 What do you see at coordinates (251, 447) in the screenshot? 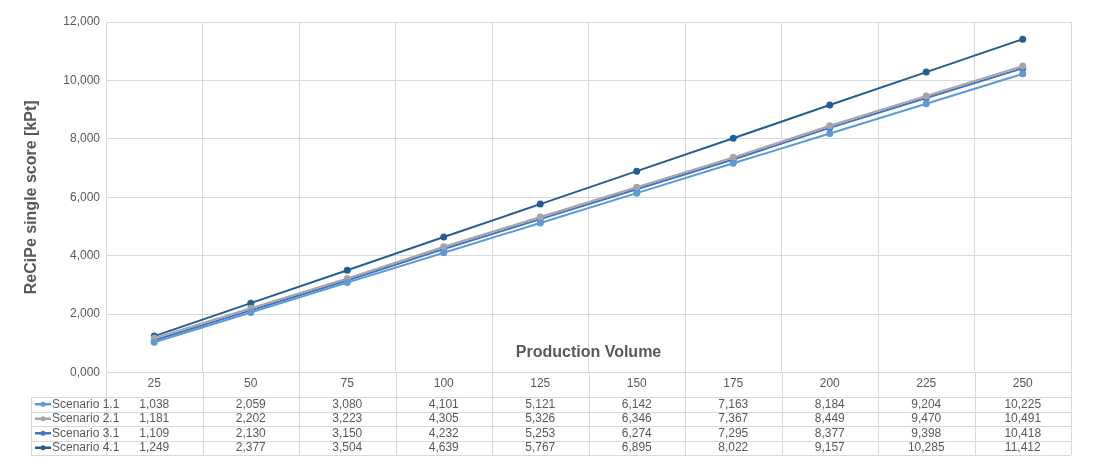
I see `data-label: 2,377` at bounding box center [251, 447].